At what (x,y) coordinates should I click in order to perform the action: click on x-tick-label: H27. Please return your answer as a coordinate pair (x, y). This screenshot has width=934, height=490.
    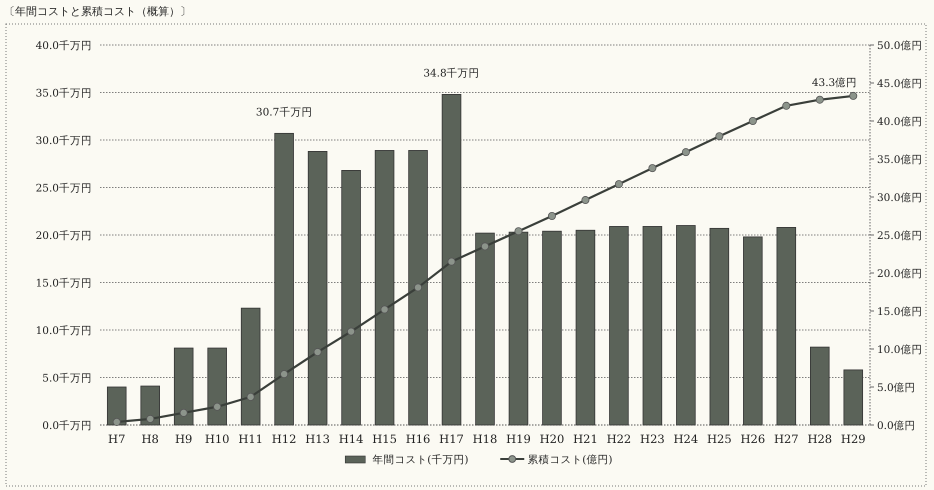
    Looking at the image, I should click on (786, 439).